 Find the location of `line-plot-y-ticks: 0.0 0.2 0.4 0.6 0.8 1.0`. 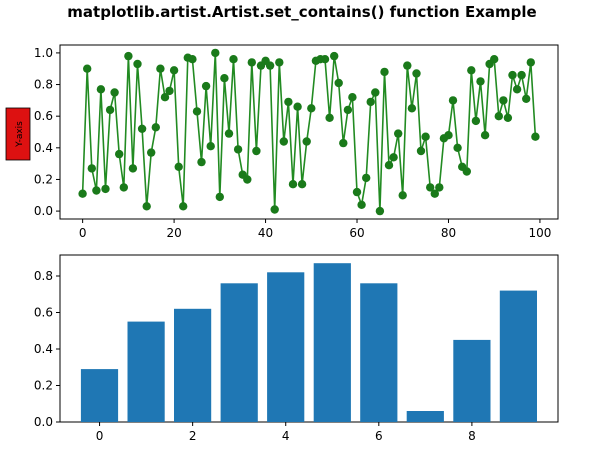

line-plot-y-ticks: 0.0 0.2 0.4 0.6 0.8 1.0 is located at coordinates (47, 132).